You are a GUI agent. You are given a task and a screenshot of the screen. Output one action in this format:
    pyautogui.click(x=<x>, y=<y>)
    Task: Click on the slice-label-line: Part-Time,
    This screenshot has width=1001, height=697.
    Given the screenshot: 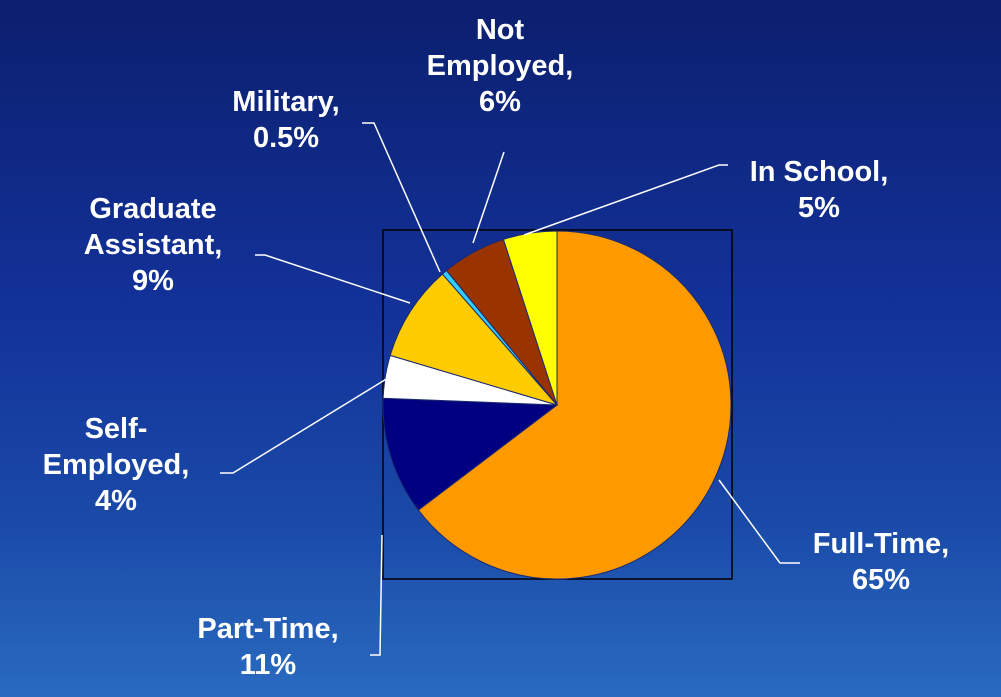 What is the action you would take?
    pyautogui.click(x=268, y=629)
    